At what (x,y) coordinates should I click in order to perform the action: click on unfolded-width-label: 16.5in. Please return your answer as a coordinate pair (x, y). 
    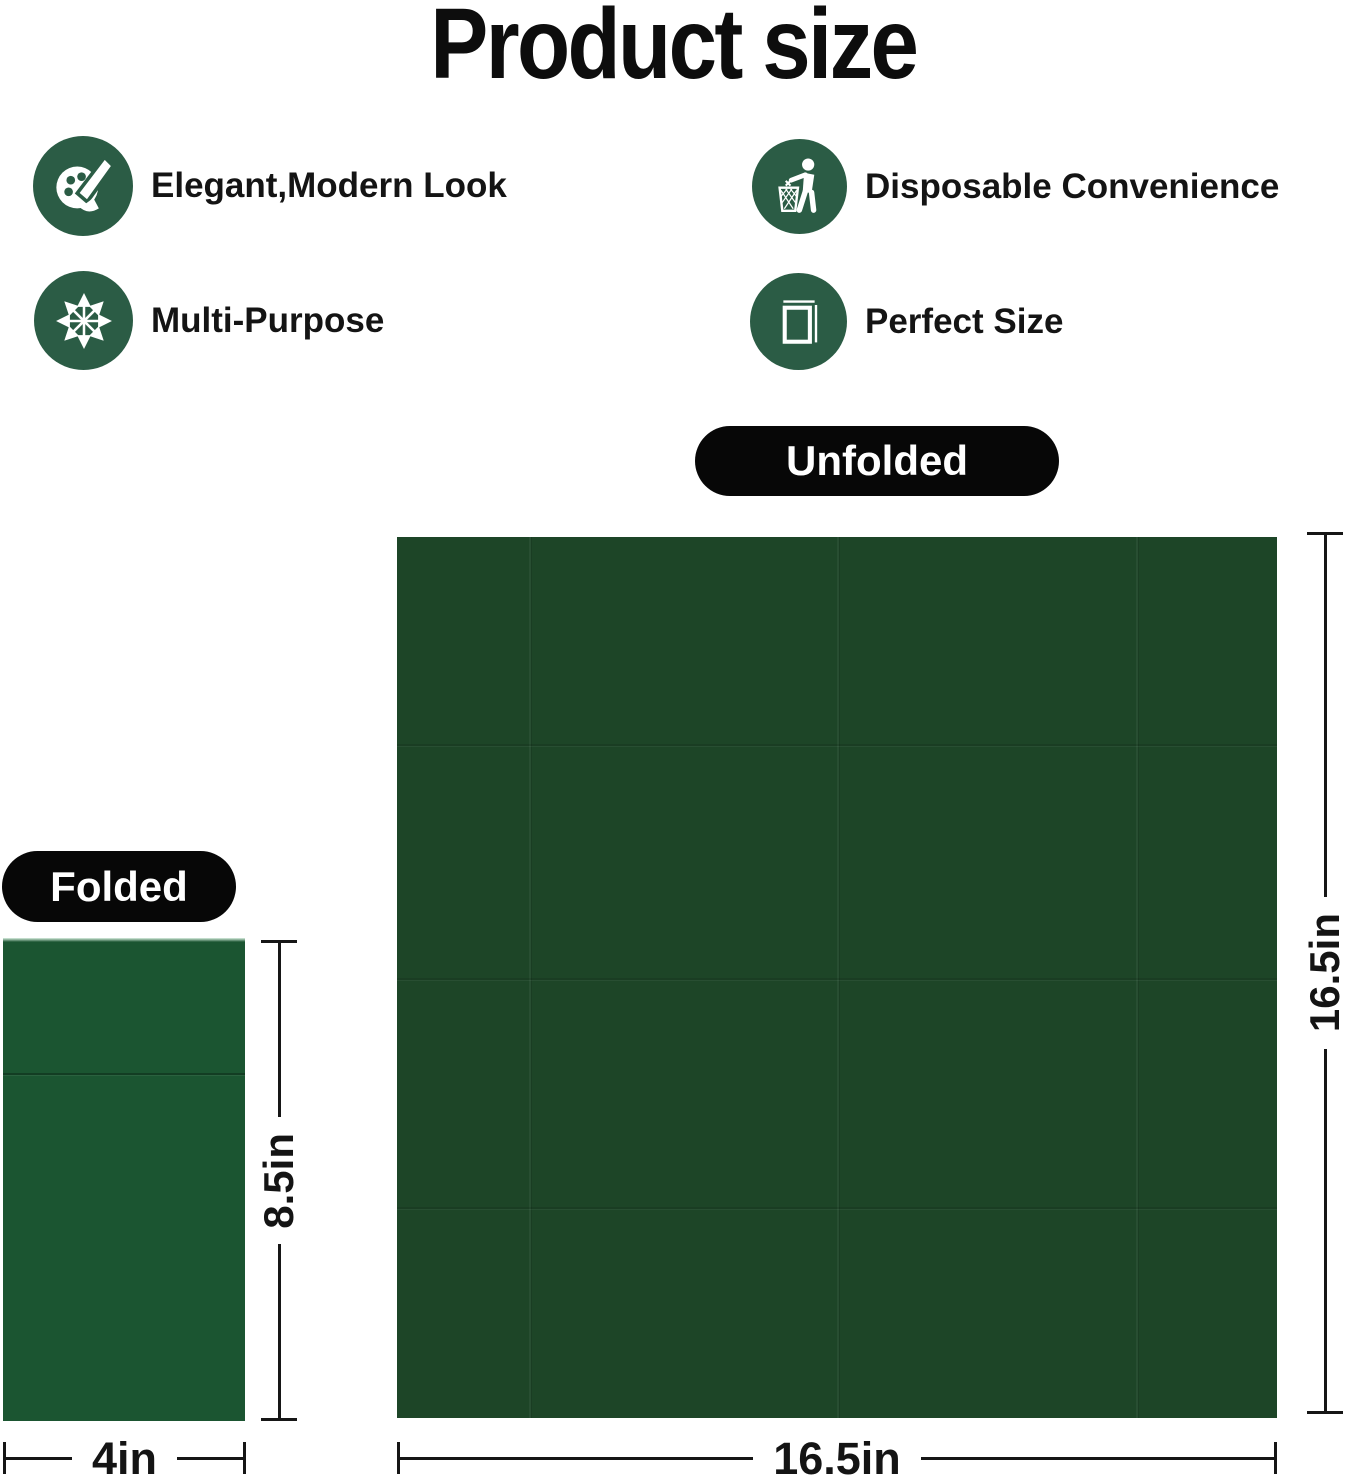
    Looking at the image, I should click on (837, 1457).